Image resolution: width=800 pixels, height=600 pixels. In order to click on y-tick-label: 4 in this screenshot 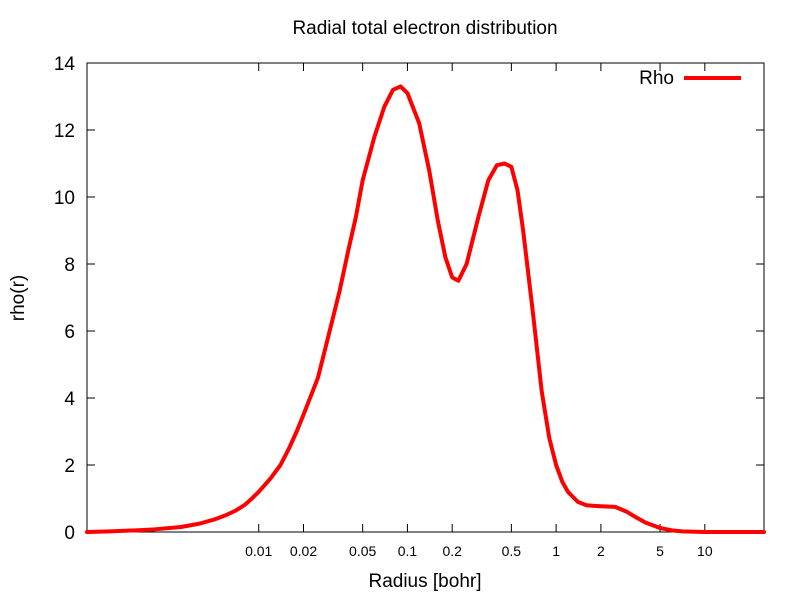, I will do `click(69, 399)`.